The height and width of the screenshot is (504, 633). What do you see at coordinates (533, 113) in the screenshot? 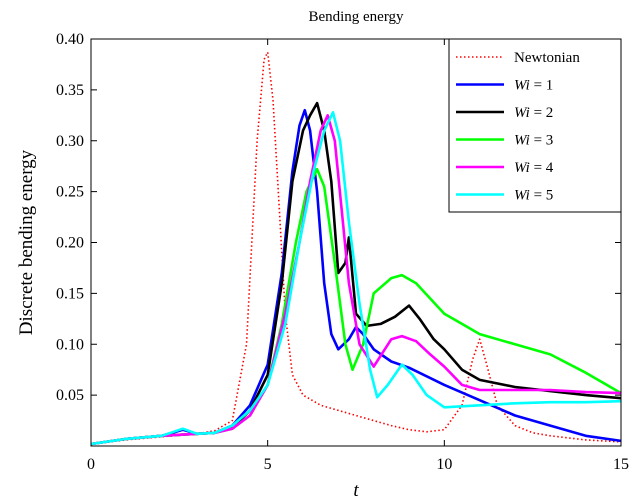
I see `legend-label: Wi = 2` at bounding box center [533, 113].